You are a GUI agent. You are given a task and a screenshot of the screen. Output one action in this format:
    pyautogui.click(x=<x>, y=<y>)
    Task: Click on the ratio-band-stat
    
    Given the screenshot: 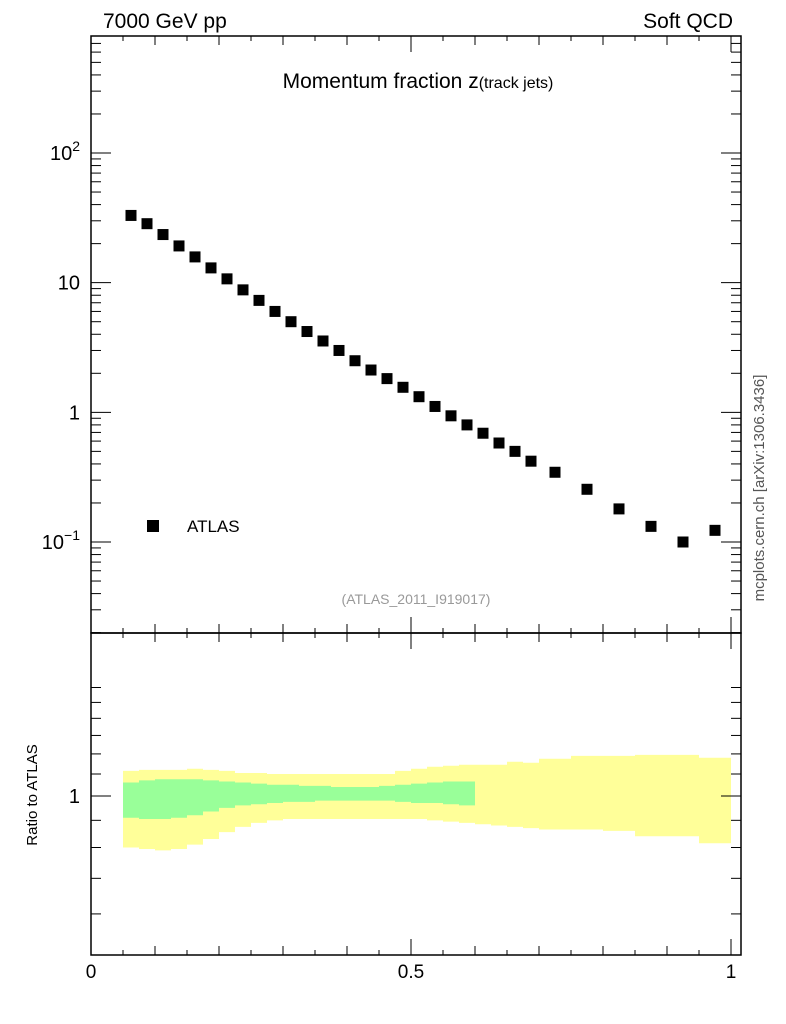 What is the action you would take?
    pyautogui.click(x=299, y=799)
    